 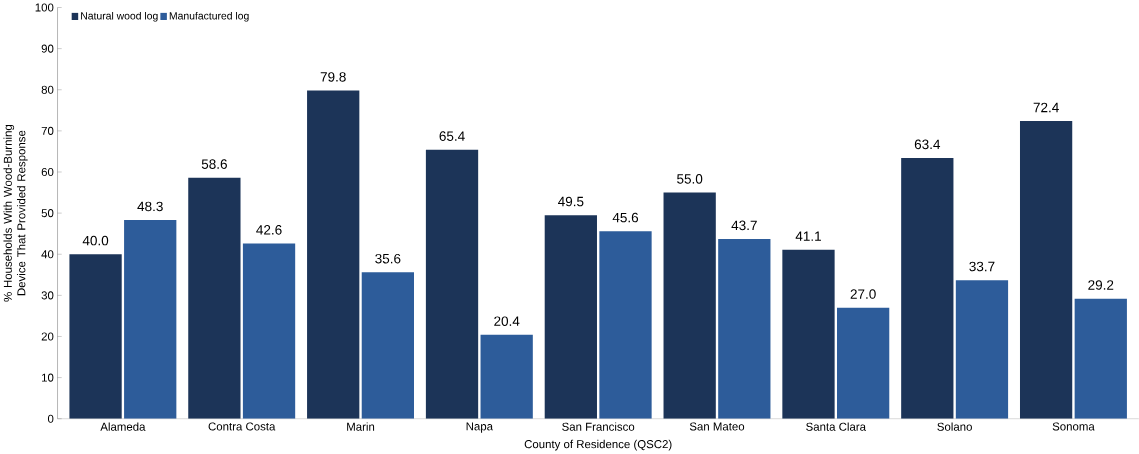 I want to click on x-tick-label: Solano, so click(x=954, y=426).